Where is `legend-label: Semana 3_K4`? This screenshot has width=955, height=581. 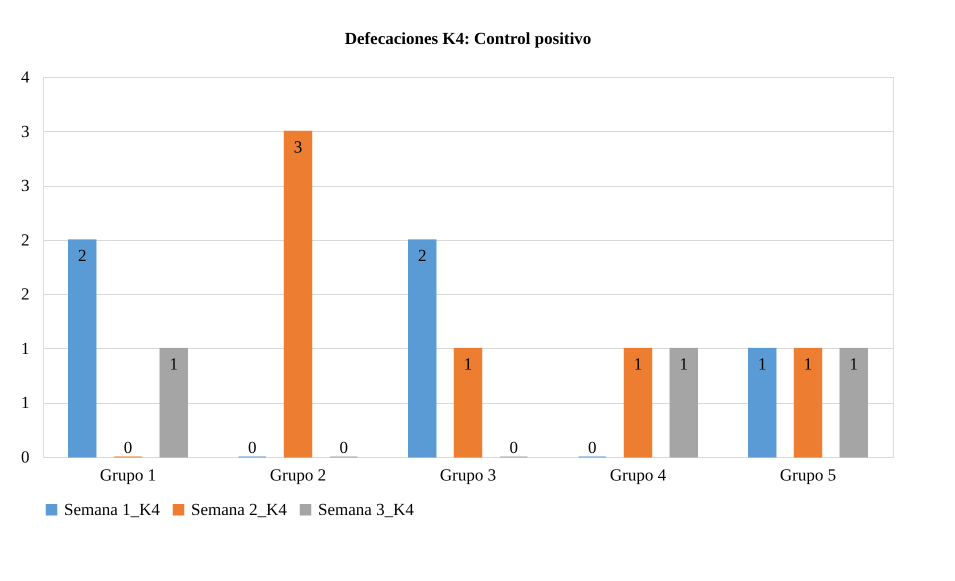 legend-label: Semana 3_K4 is located at coordinates (366, 509).